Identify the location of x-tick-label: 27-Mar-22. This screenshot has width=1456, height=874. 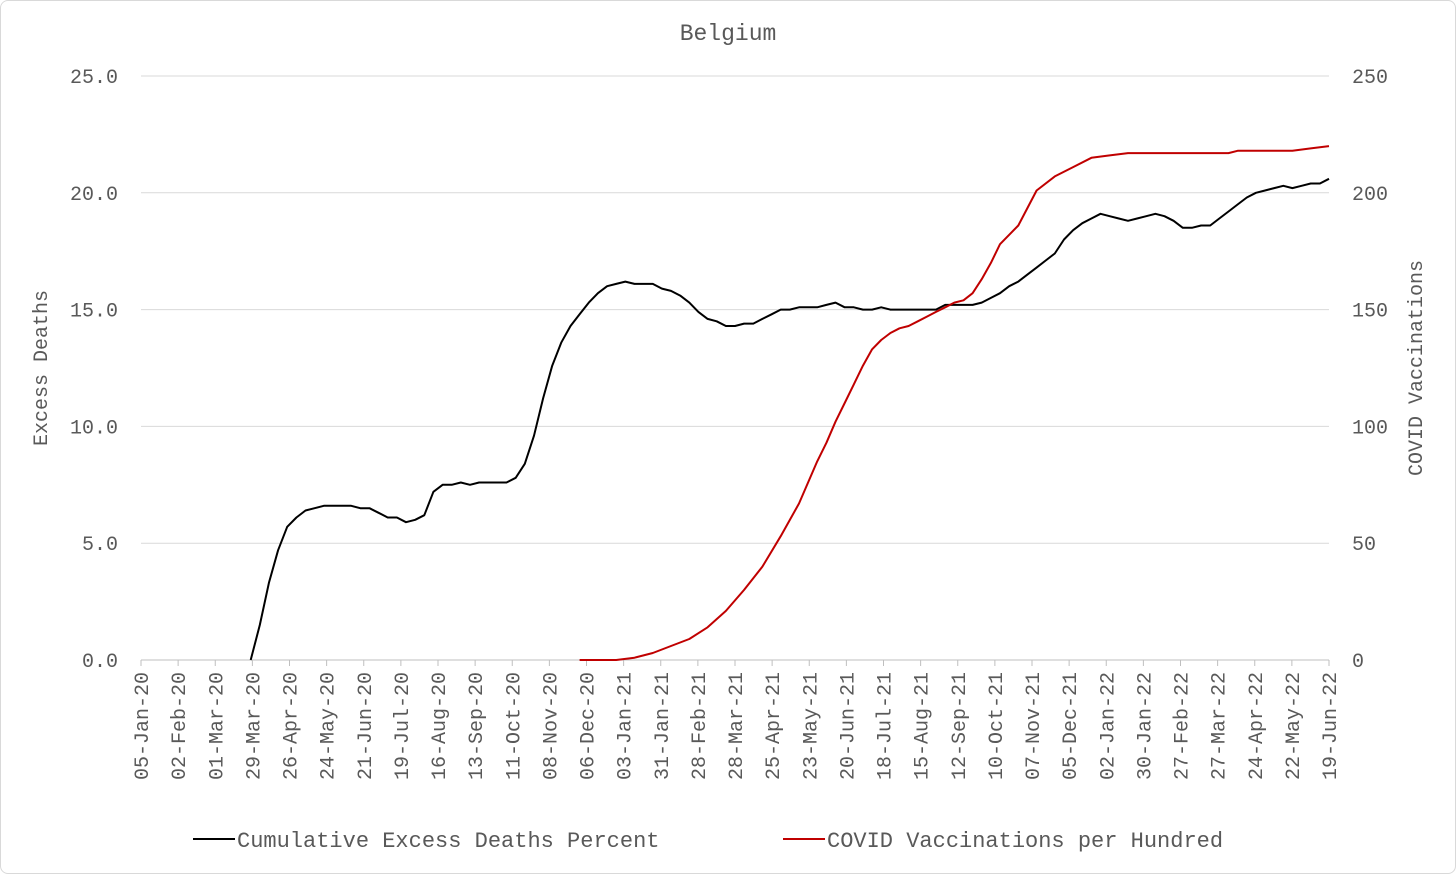
(1220, 726).